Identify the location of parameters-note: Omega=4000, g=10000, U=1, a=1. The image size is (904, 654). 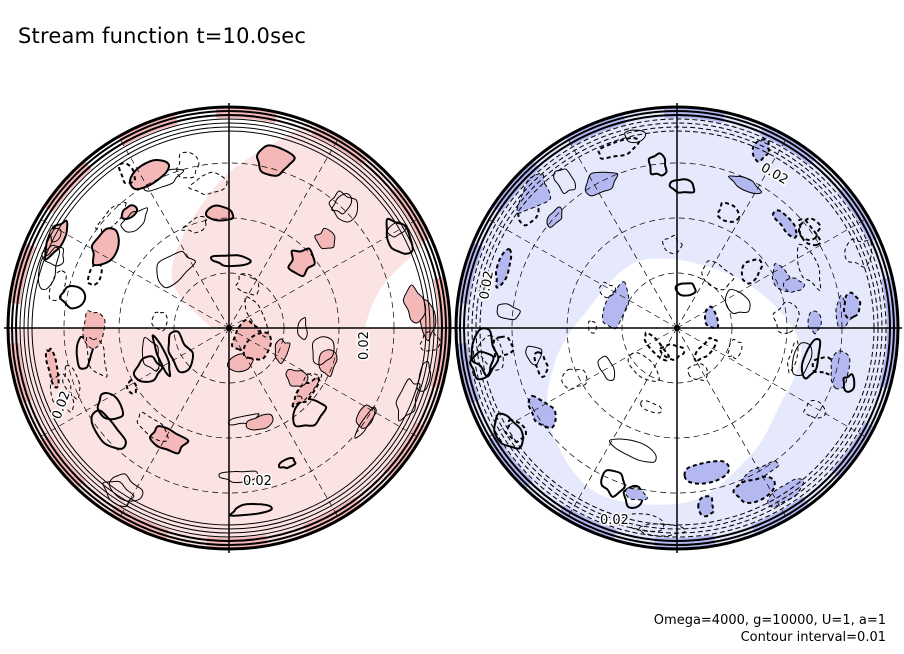
(769, 620).